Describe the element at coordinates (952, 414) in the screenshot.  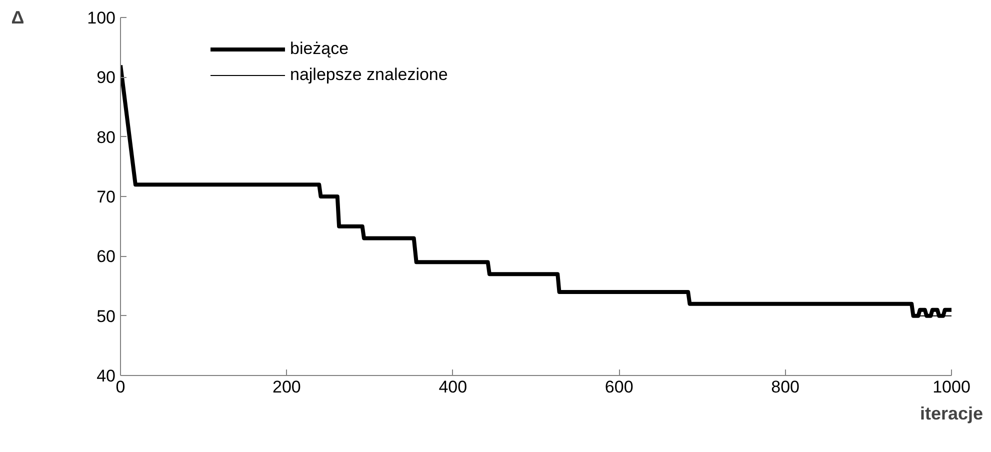
I see `x-axis-title: iteracje` at that location.